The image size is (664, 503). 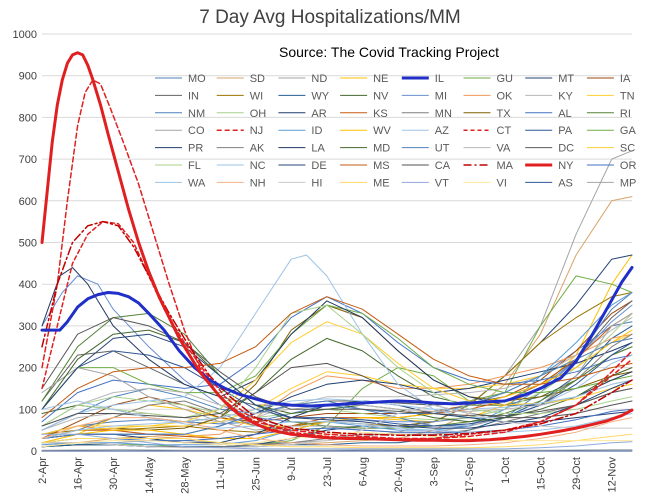 What do you see at coordinates (442, 149) in the screenshot?
I see `legend-label-ut: UT` at bounding box center [442, 149].